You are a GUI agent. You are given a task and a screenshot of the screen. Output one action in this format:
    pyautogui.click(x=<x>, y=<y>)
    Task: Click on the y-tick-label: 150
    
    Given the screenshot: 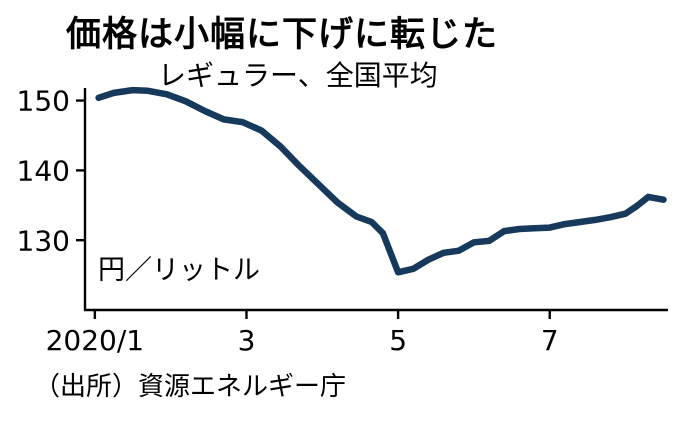 What is the action you would take?
    pyautogui.click(x=43, y=101)
    